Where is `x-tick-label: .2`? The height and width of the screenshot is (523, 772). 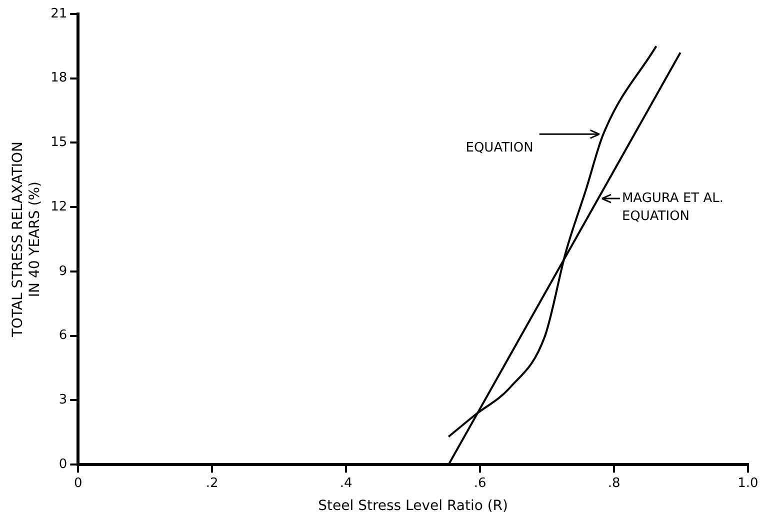
x-tick-label: .2 is located at coordinates (212, 483).